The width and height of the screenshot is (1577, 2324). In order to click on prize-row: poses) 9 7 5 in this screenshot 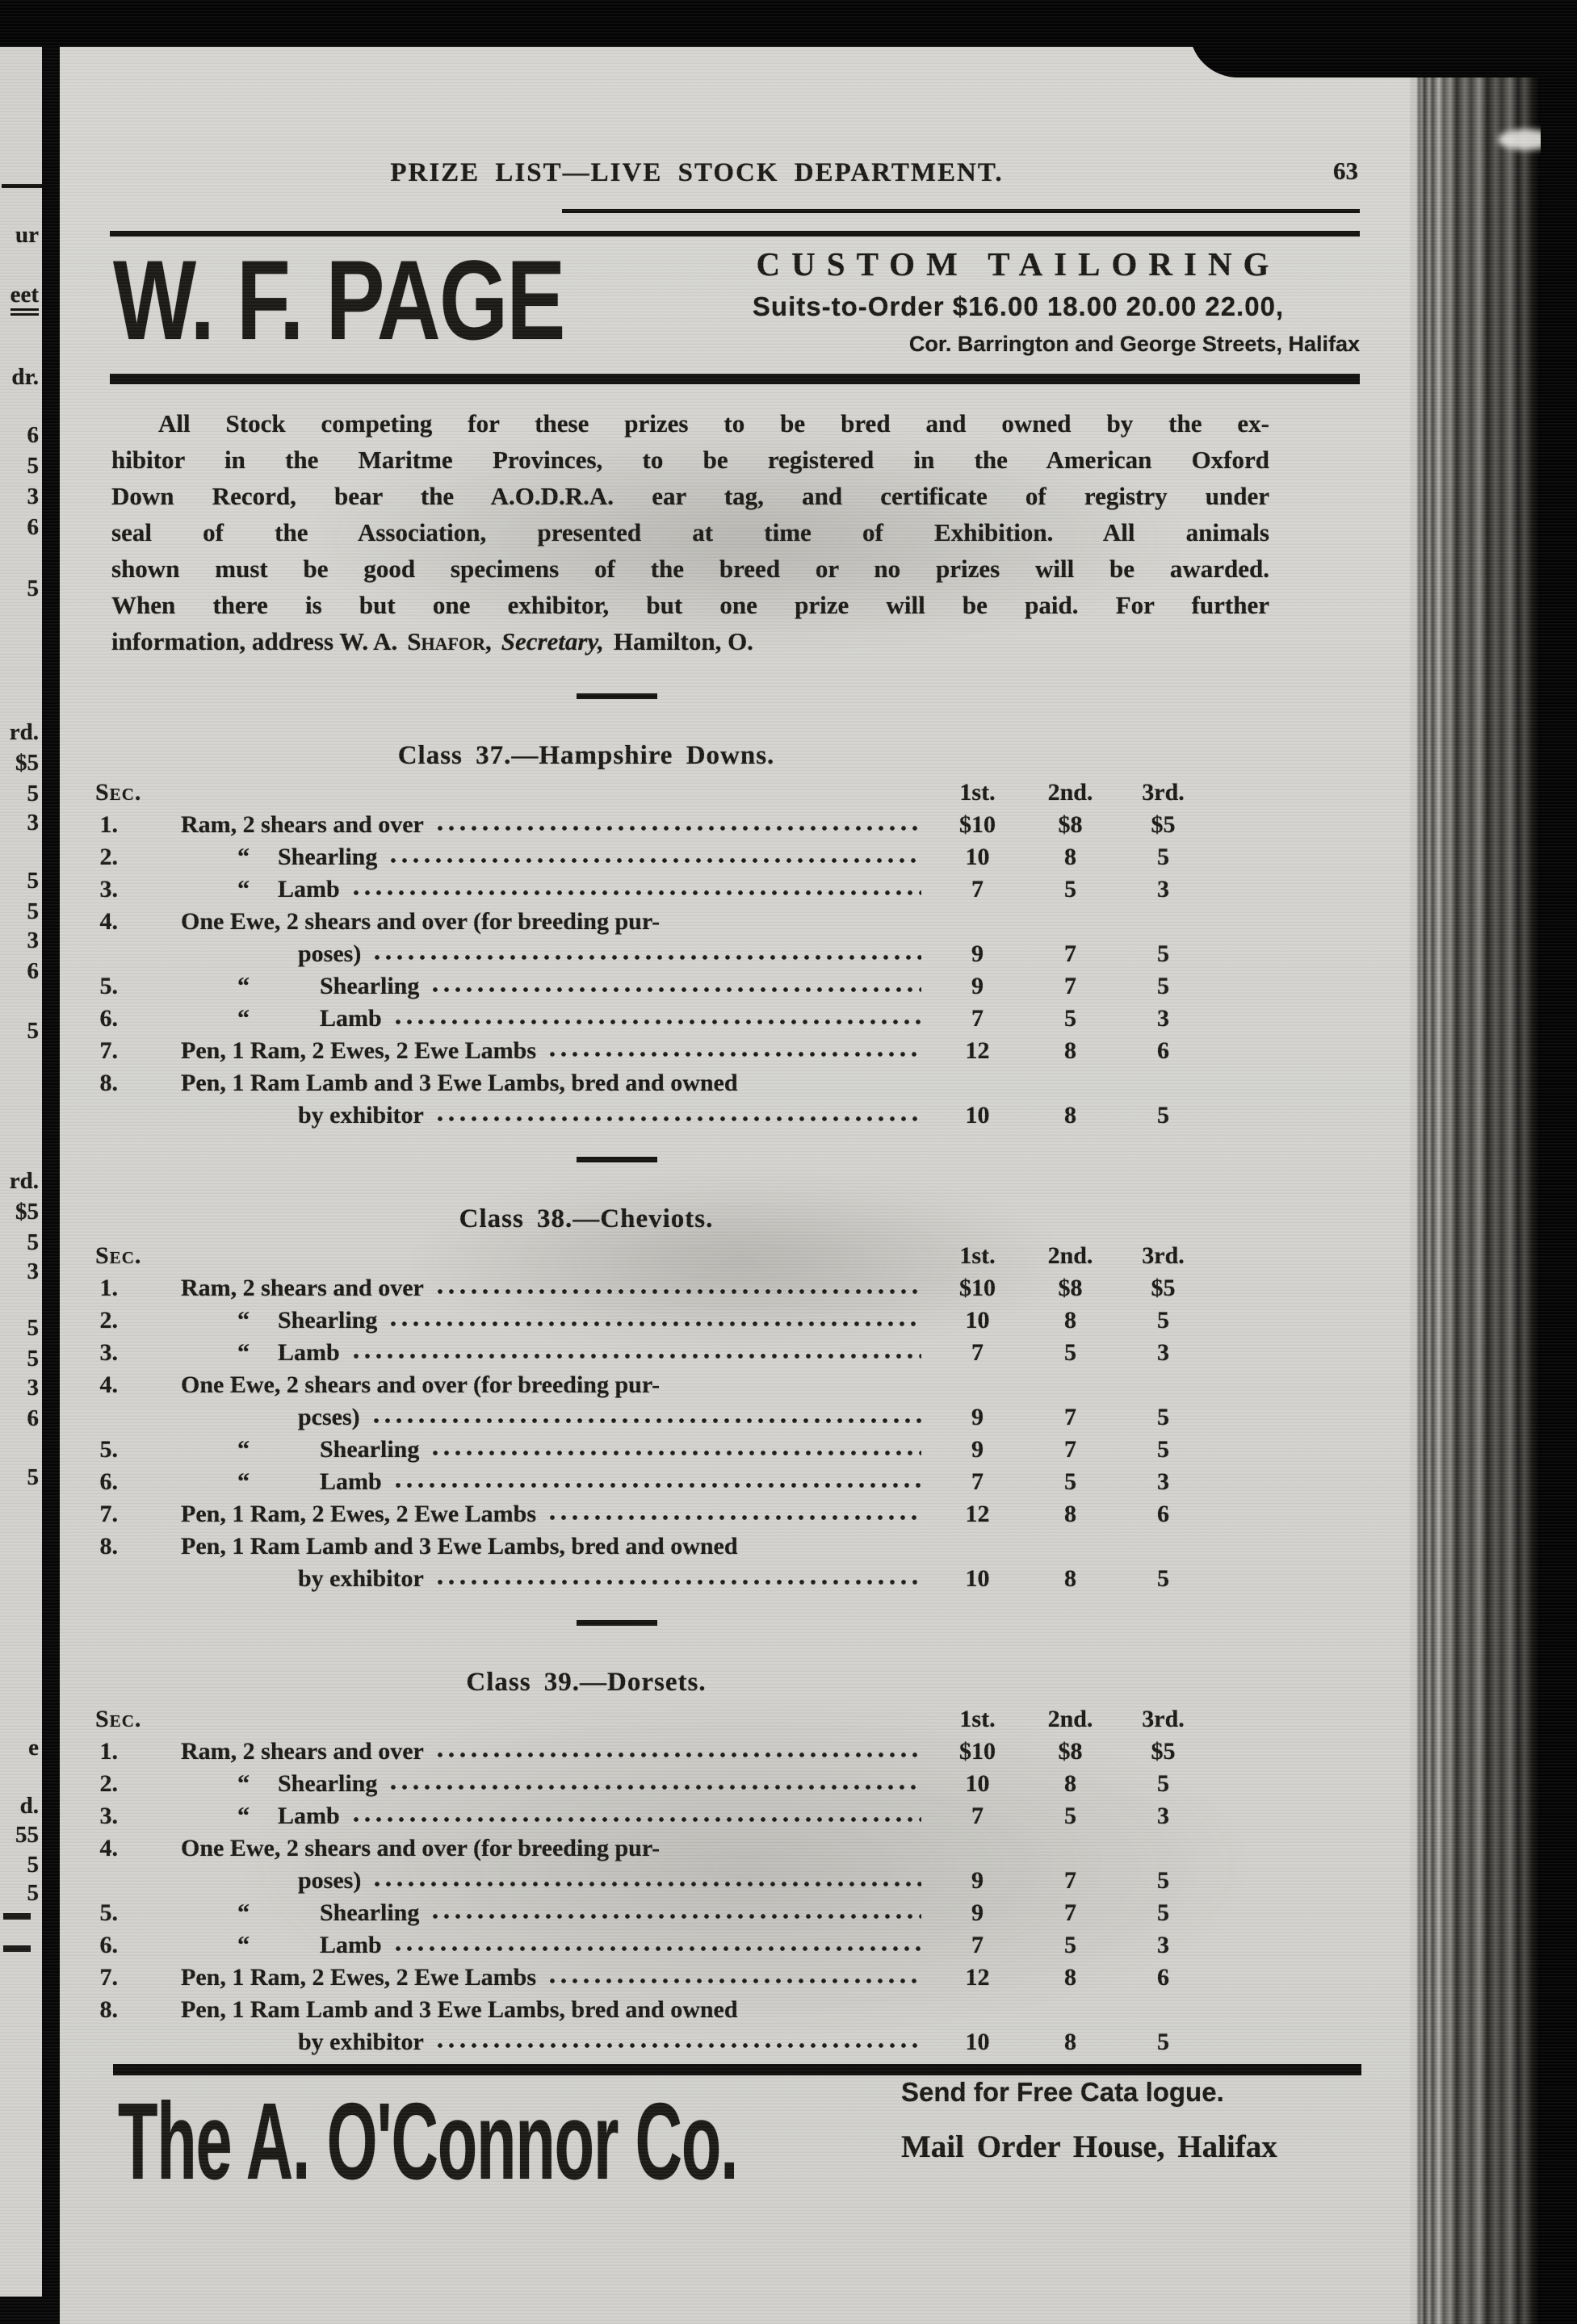, I will do `click(644, 952)`.